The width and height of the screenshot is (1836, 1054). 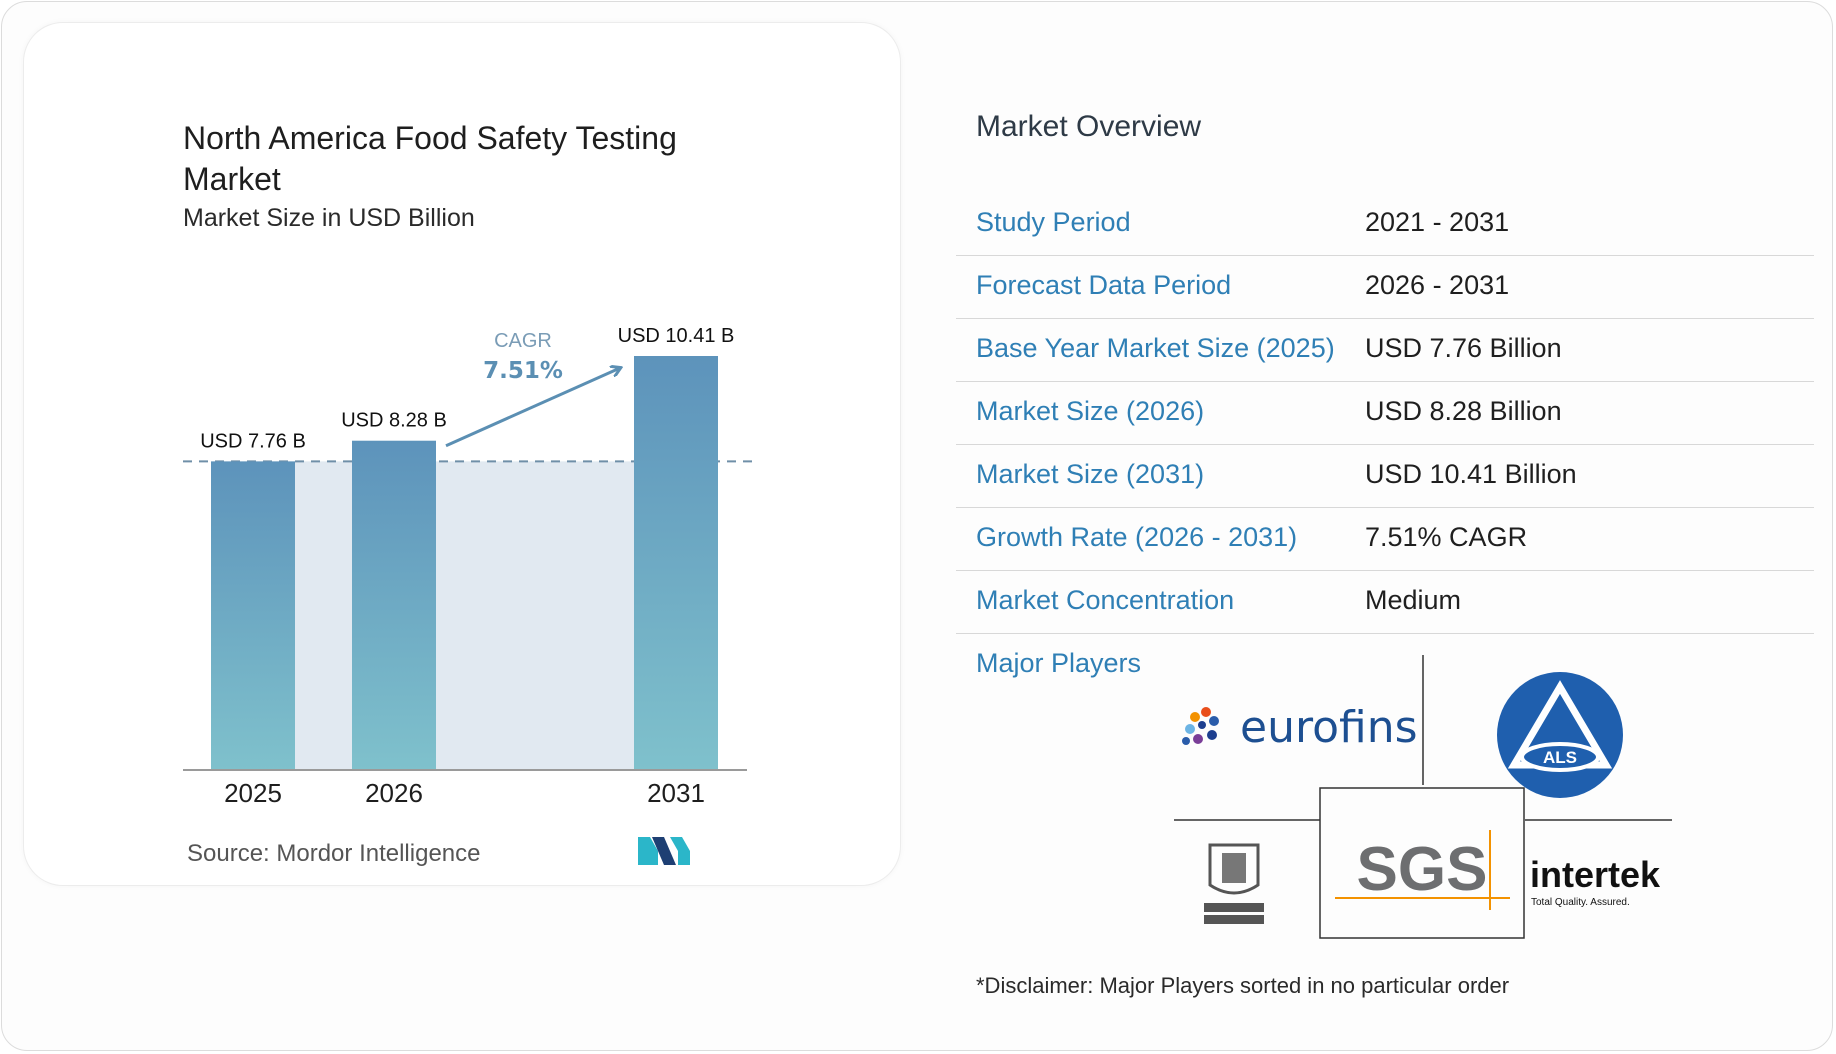 I want to click on row-value: USD 8.28 Billion, so click(x=1463, y=411).